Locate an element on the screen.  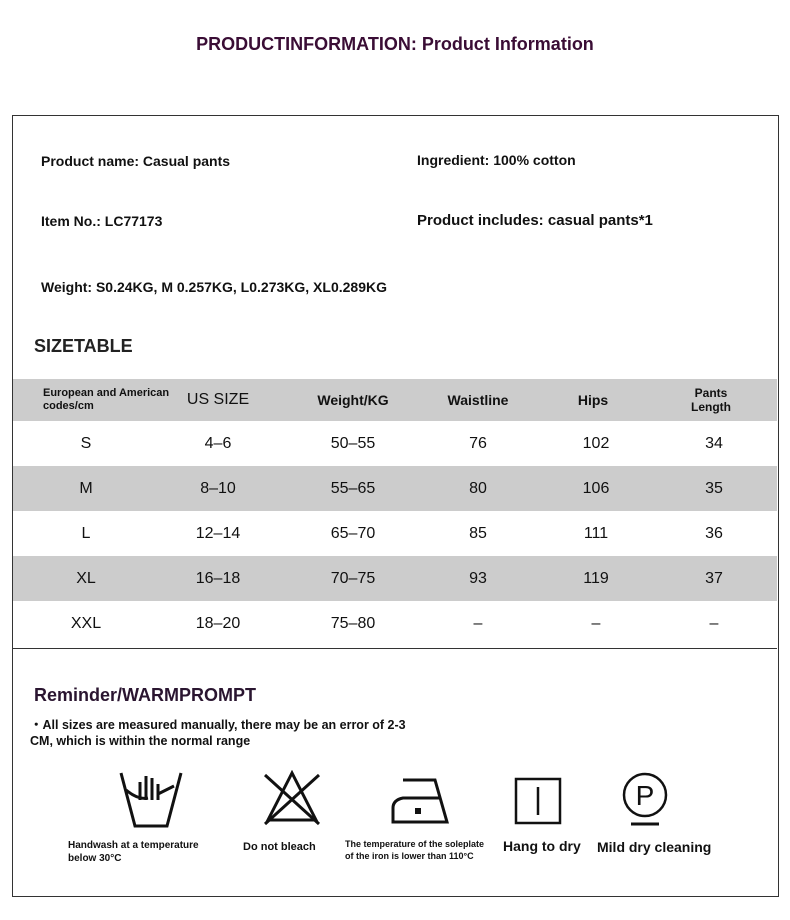
cell-pants-length: 35 is located at coordinates (714, 488).